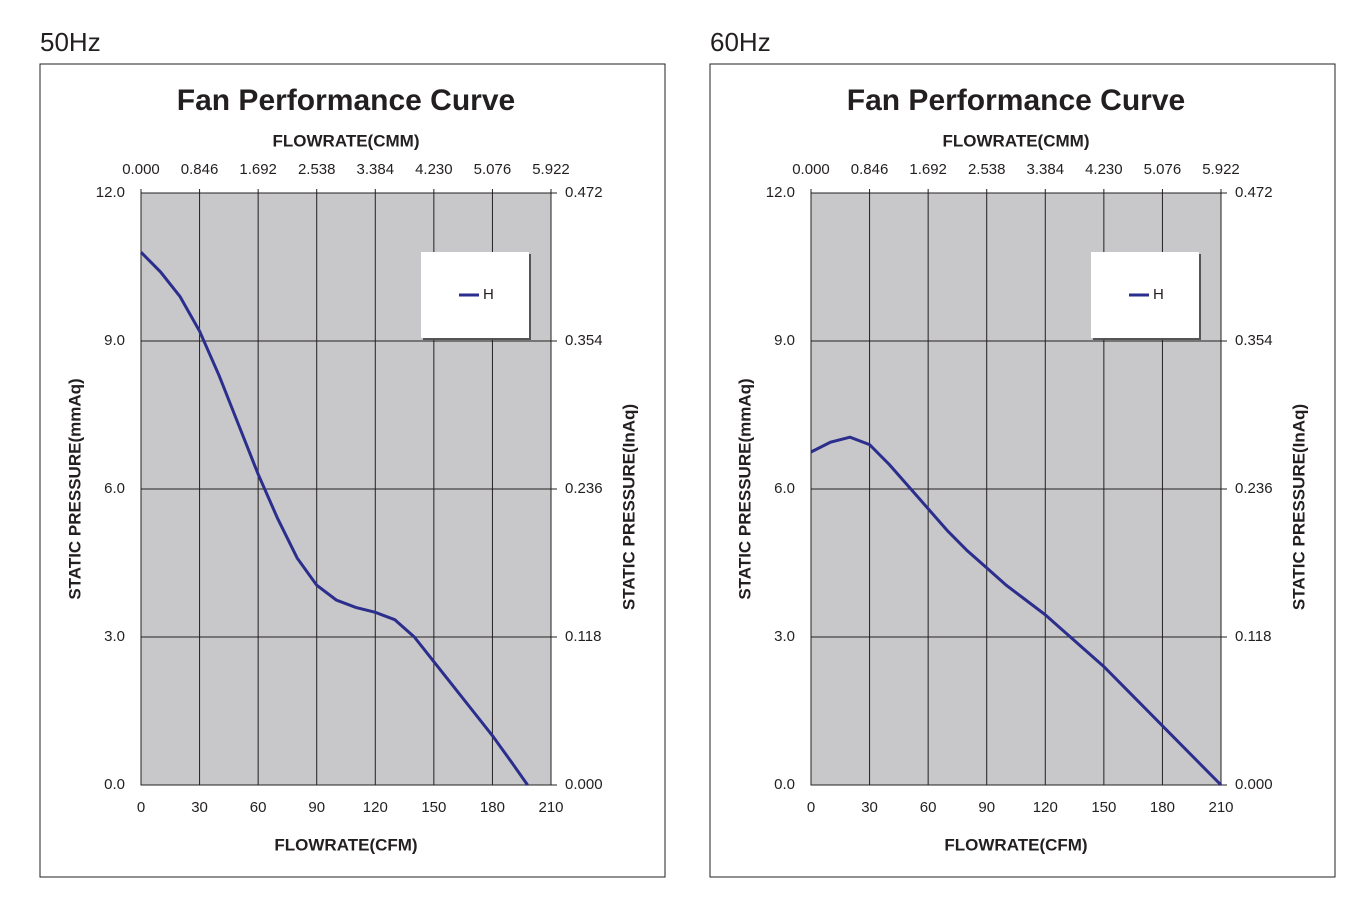 The width and height of the screenshot is (1356, 904). I want to click on panel-label: 60Hz, so click(740, 42).